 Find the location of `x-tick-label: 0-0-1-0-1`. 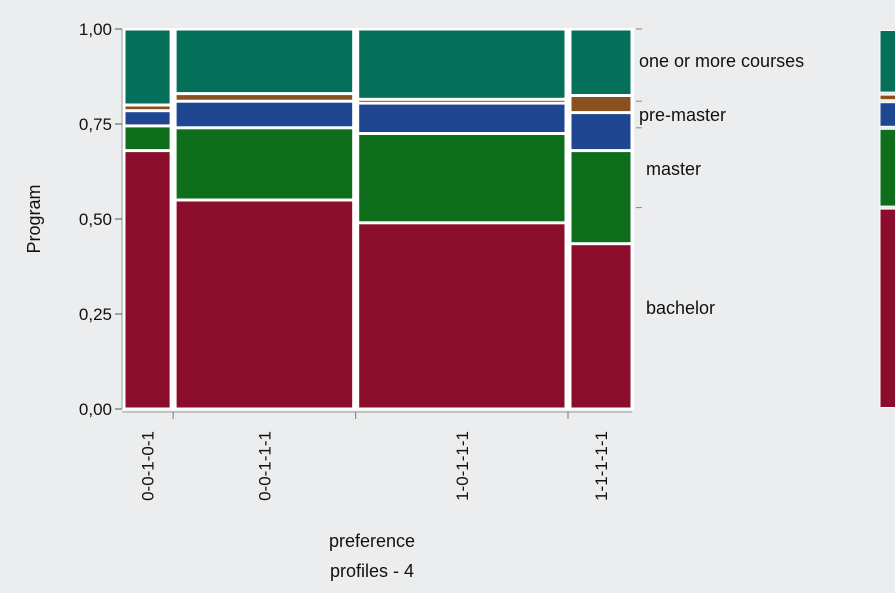

x-tick-label: 0-0-1-0-1 is located at coordinates (148, 466).